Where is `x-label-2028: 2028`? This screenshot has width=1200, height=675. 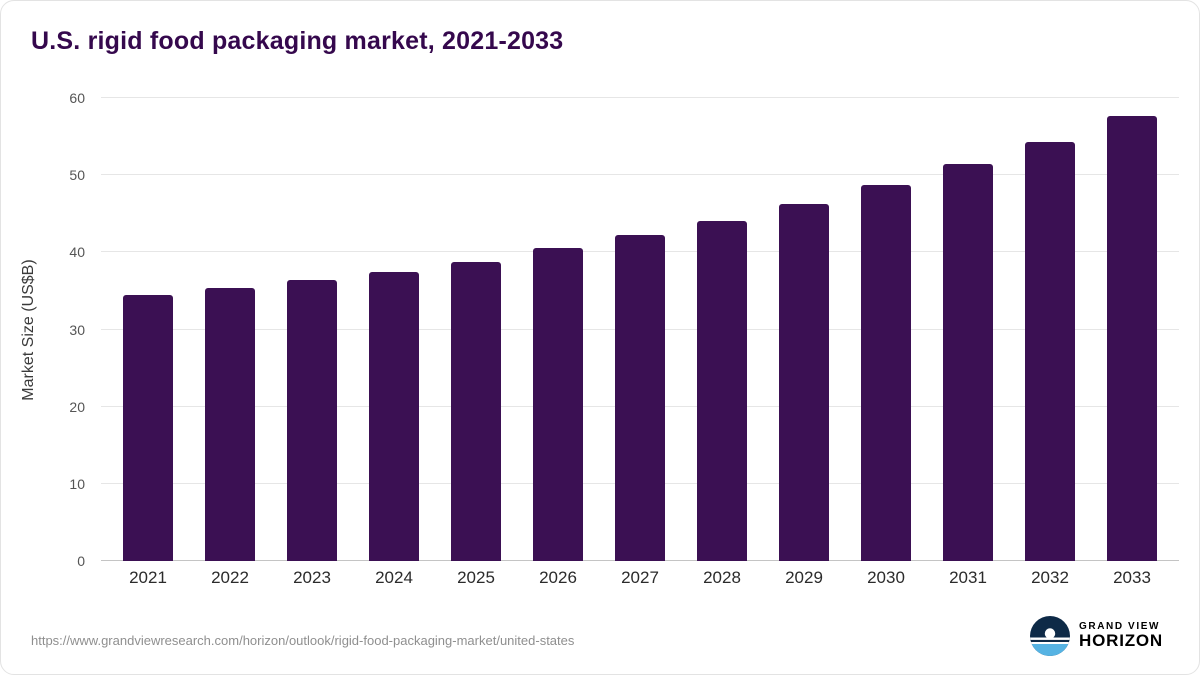 x-label-2028: 2028 is located at coordinates (722, 577).